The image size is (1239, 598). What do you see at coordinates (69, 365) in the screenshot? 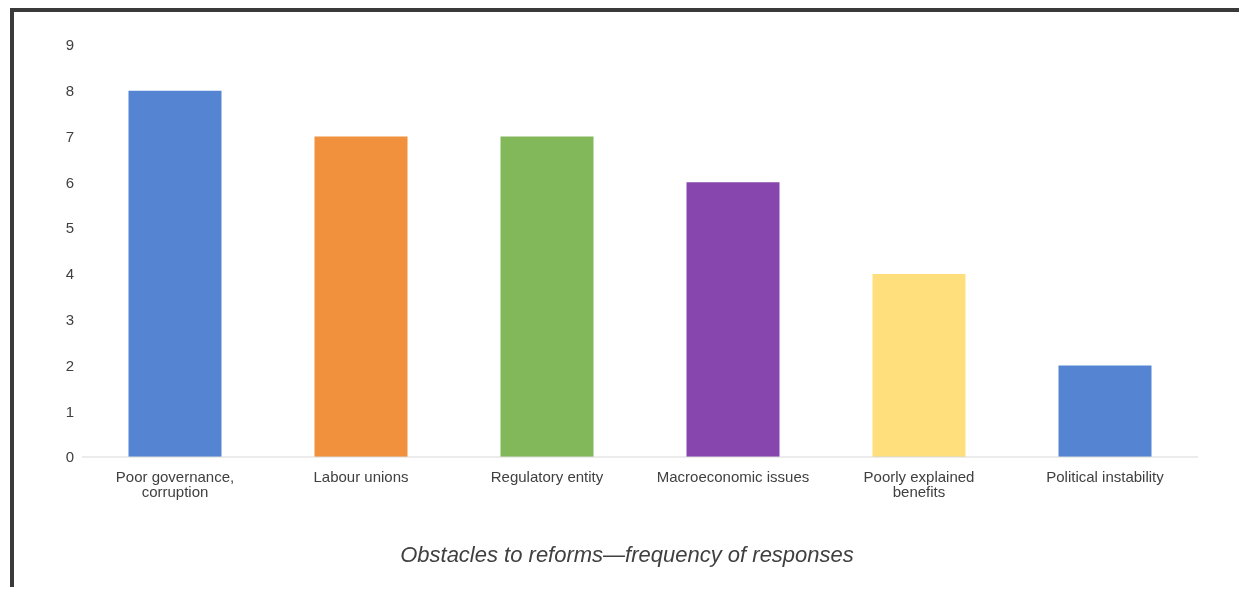
I see `y-tick-label: 2` at bounding box center [69, 365].